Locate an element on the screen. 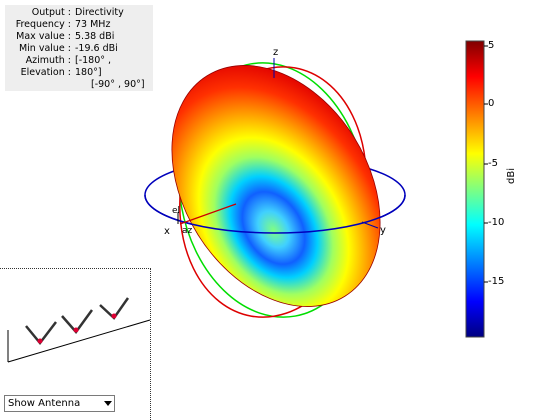 The image size is (560, 420). info-value: [-180° , is located at coordinates (93, 60).